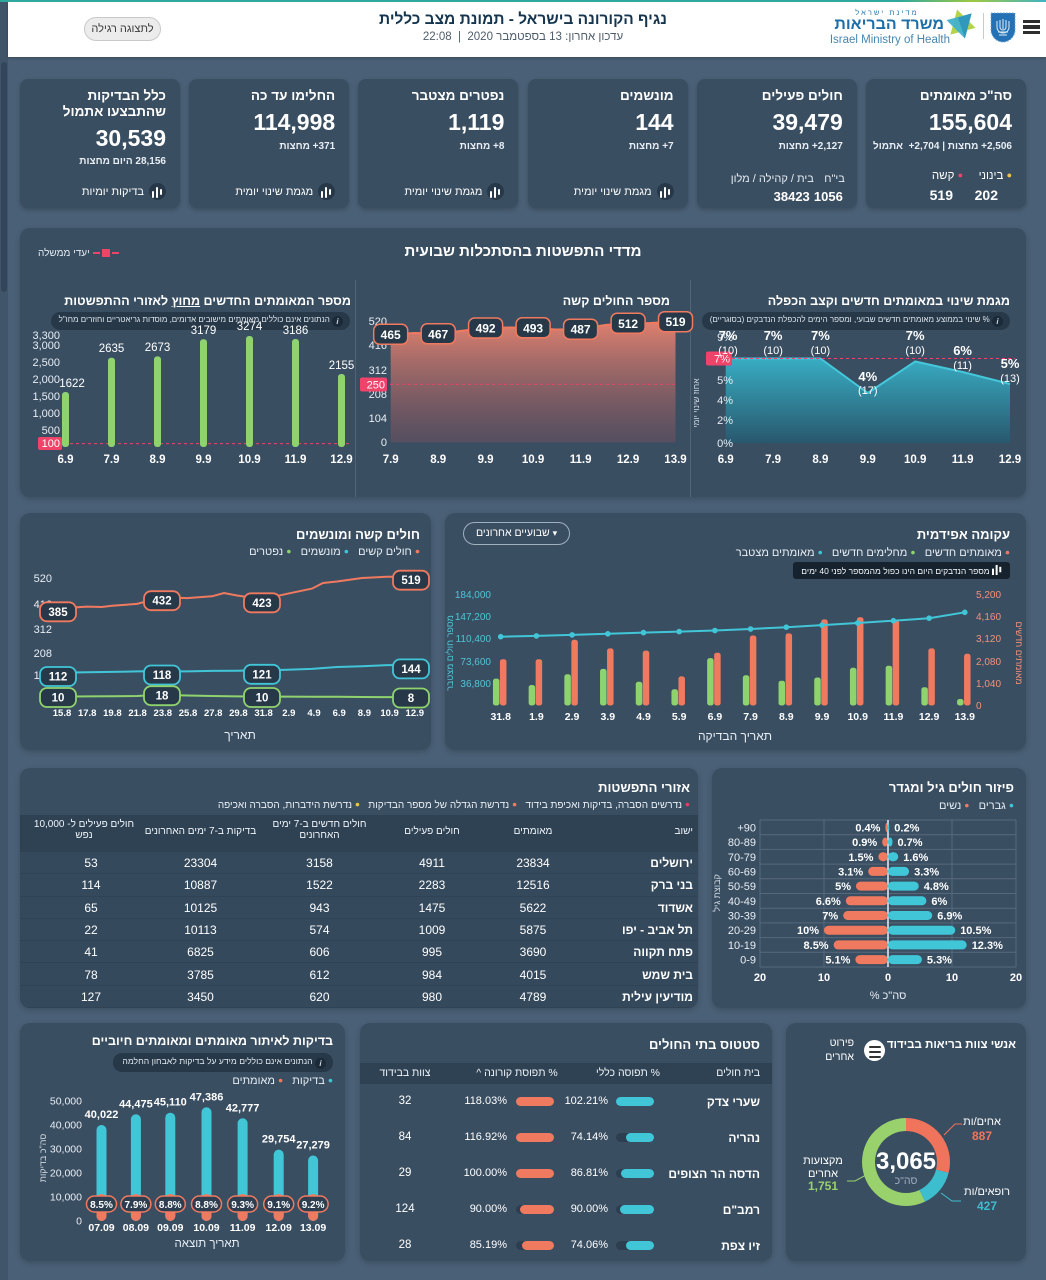 Image resolution: width=1046 pixels, height=1280 pixels. What do you see at coordinates (170, 1205) in the screenshot?
I see `svg-text: 8.8%` at bounding box center [170, 1205].